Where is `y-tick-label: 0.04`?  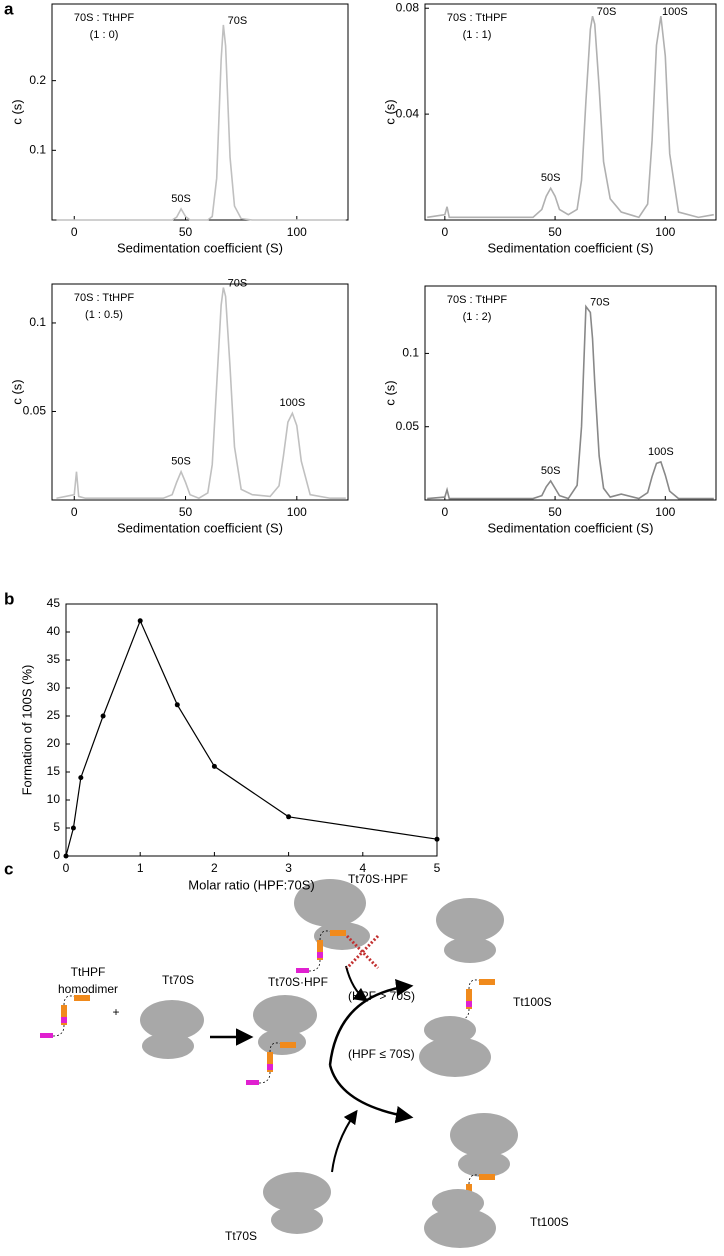
y-tick-label: 0.04 is located at coordinates (408, 113).